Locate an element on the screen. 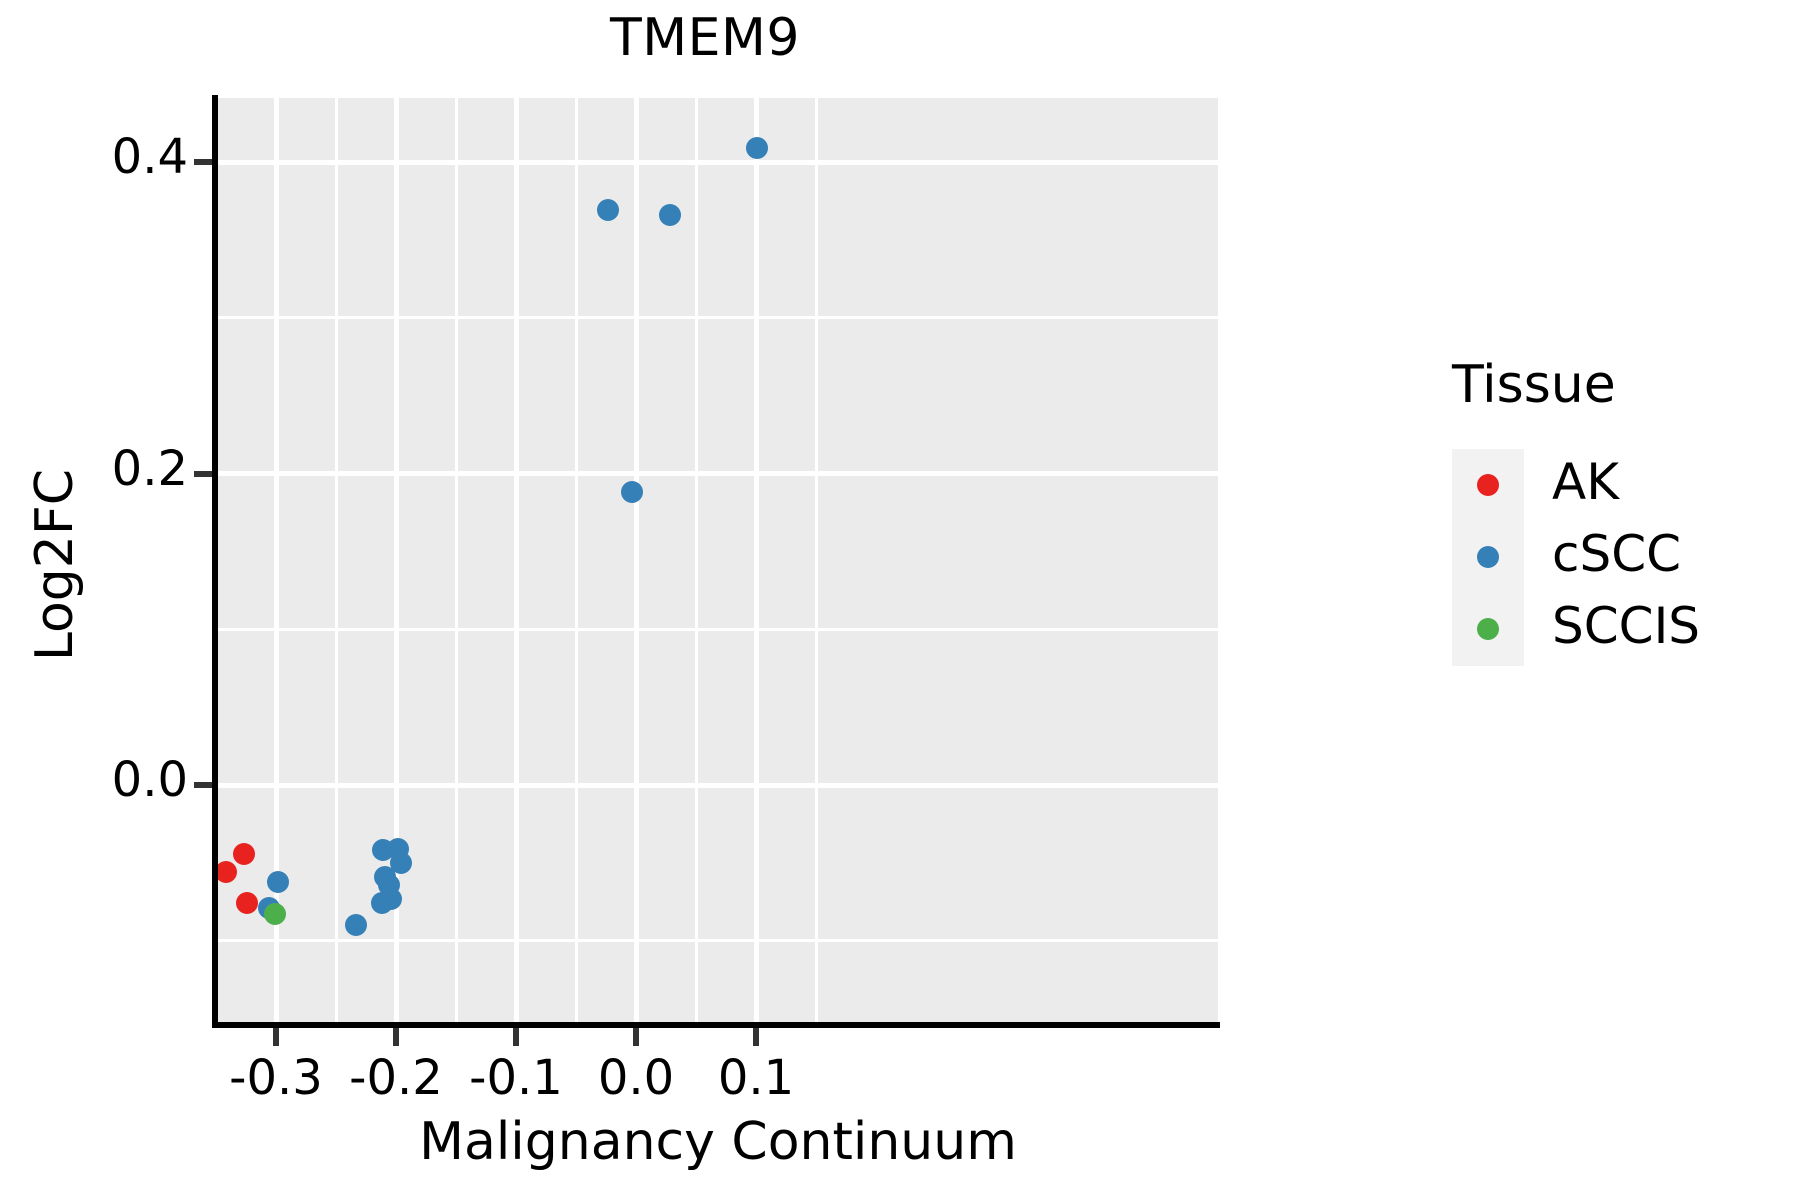 The height and width of the screenshot is (1200, 1800). legend-dot-icon-ak is located at coordinates (1488, 485).